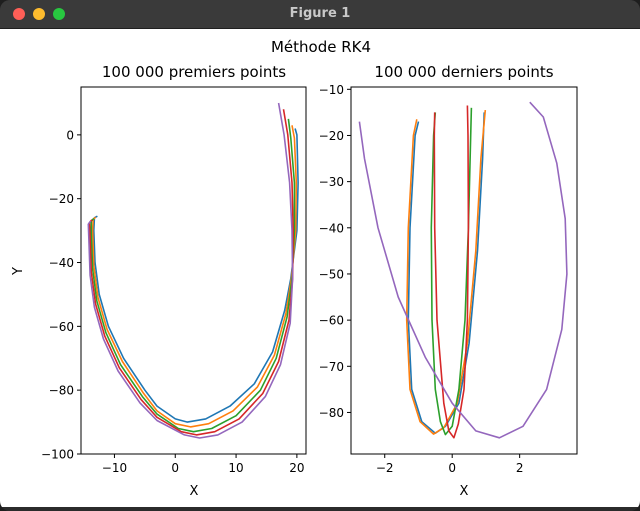  I want to click on right-ytick-label: −60, so click(331, 321).